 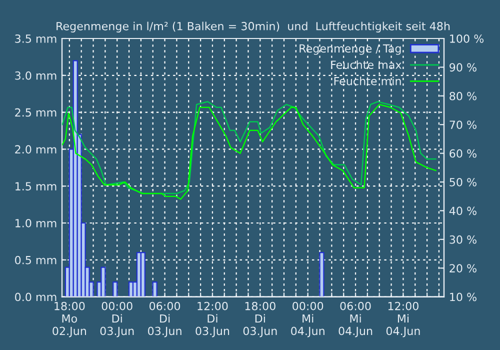 What do you see at coordinates (367, 81) in the screenshot?
I see `legend-label: Feuchte min` at bounding box center [367, 81].